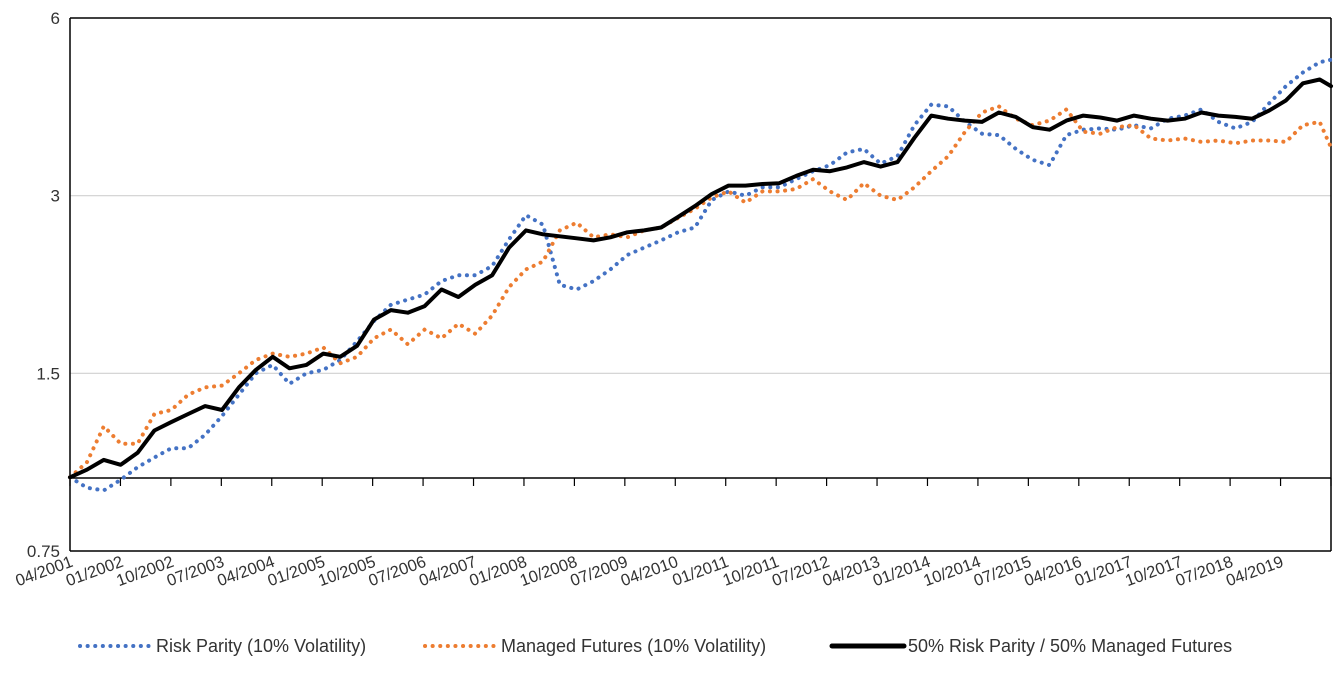 The width and height of the screenshot is (1344, 673). Describe the element at coordinates (43, 551) in the screenshot. I see `y-tick-label: 0.75` at that location.